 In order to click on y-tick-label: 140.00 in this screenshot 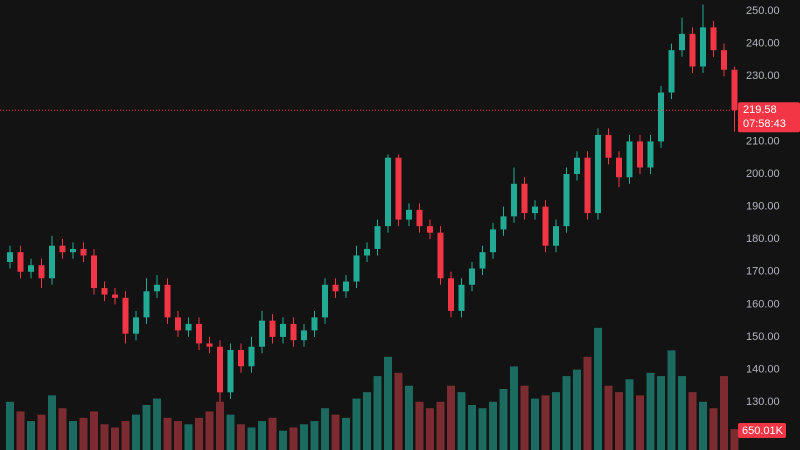, I will do `click(763, 369)`.